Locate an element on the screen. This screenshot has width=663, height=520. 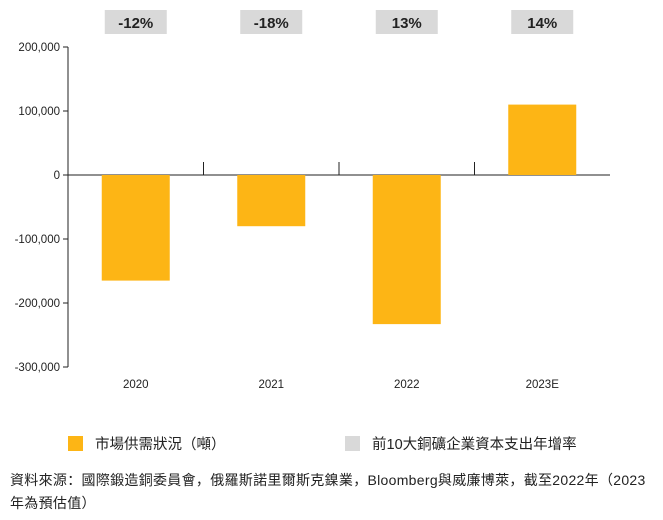
y-axis: 200,000 100,000 0 -100,000 -200,000 -300,000 is located at coordinates (42, 208).